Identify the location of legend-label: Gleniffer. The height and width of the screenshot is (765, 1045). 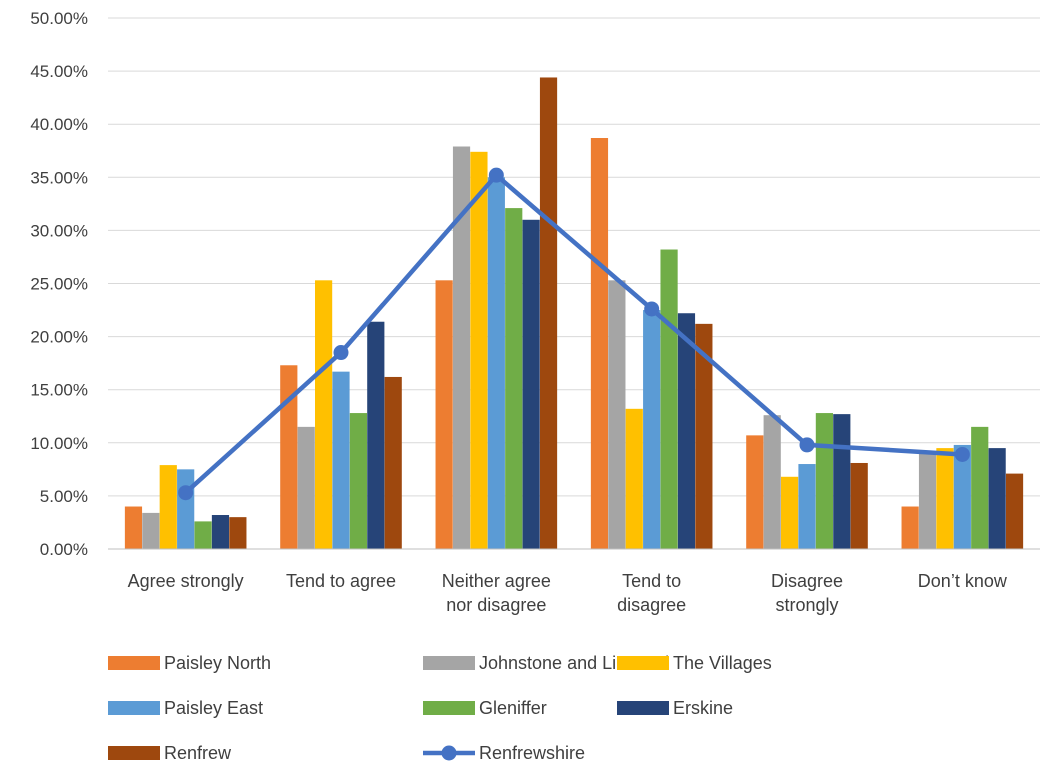
(513, 708).